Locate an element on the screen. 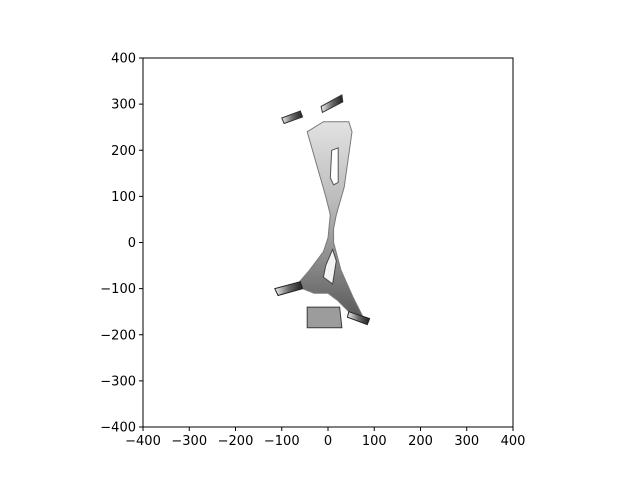 The image size is (640, 480). x-tick-label: −400 is located at coordinates (143, 441).